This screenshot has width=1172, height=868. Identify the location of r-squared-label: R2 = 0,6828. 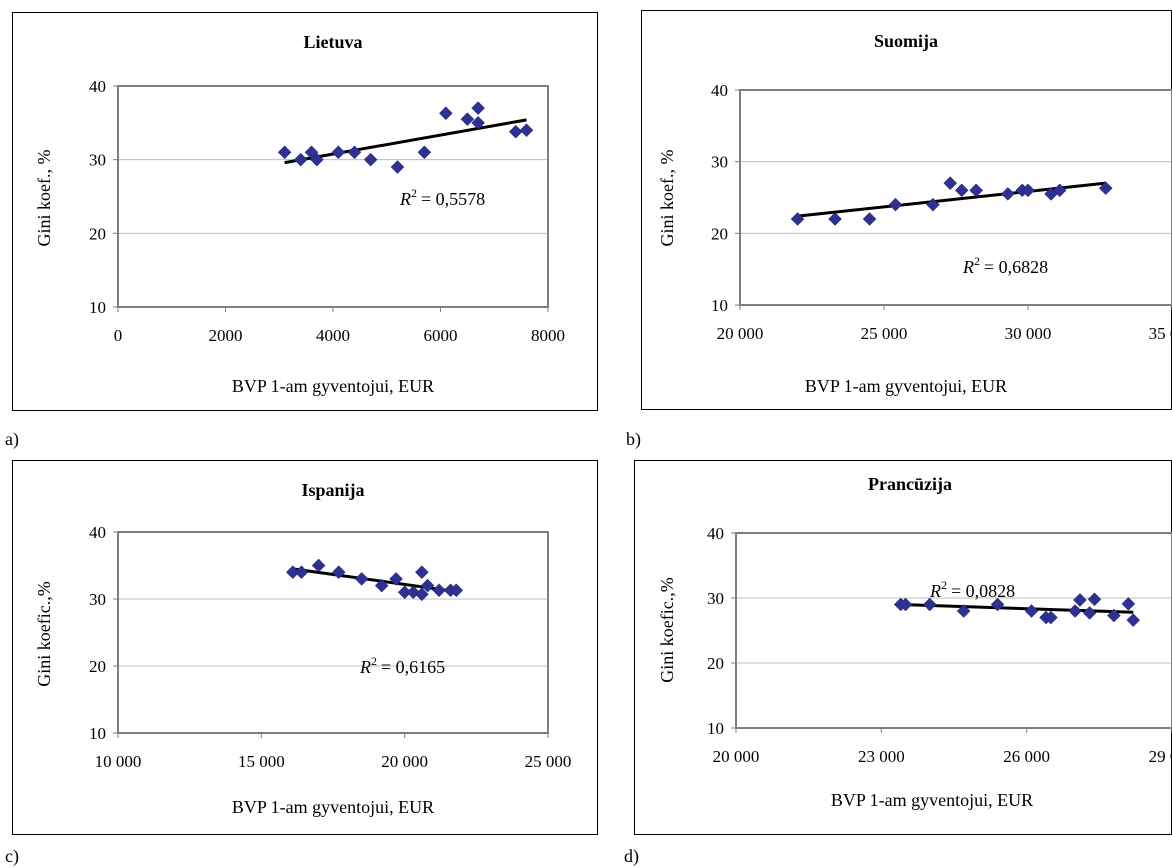
(1005, 265).